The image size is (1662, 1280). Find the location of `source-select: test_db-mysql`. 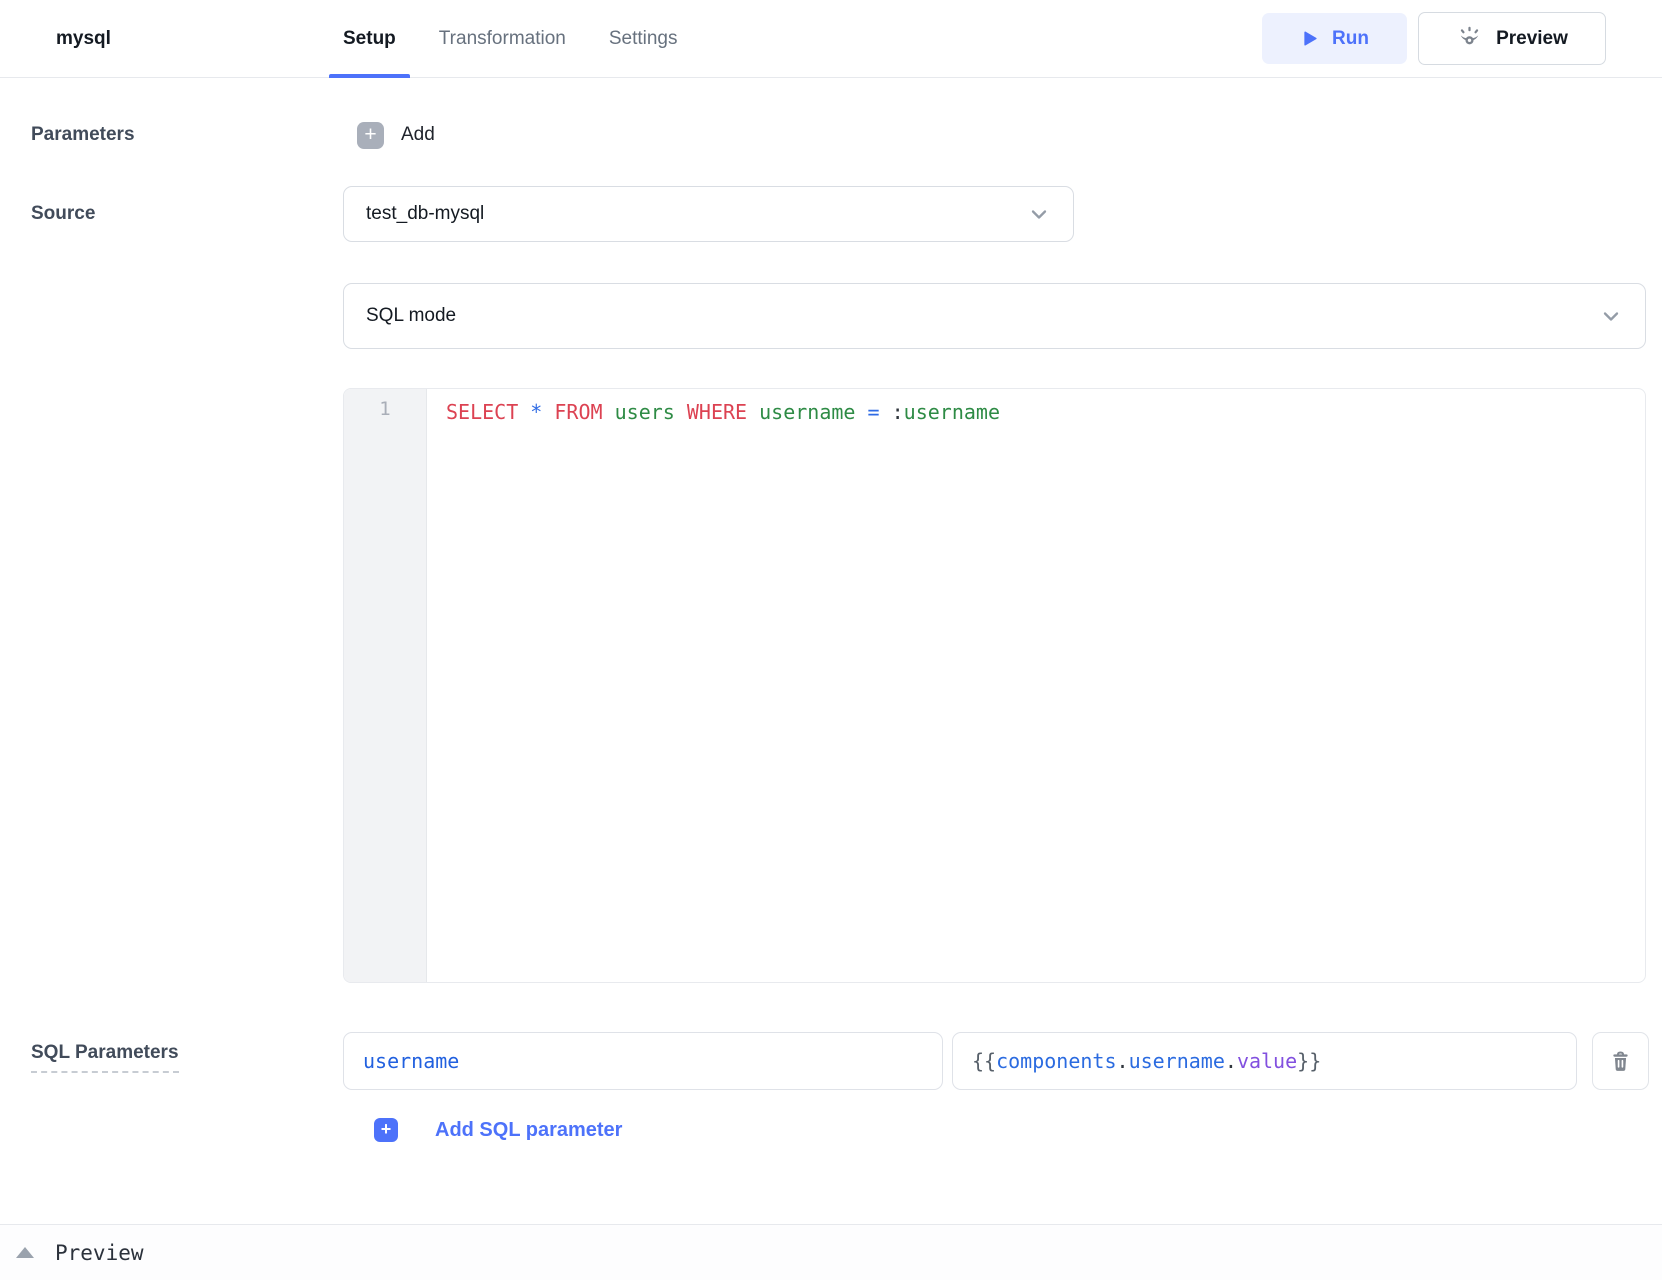

source-select: test_db-mysql is located at coordinates (708, 214).